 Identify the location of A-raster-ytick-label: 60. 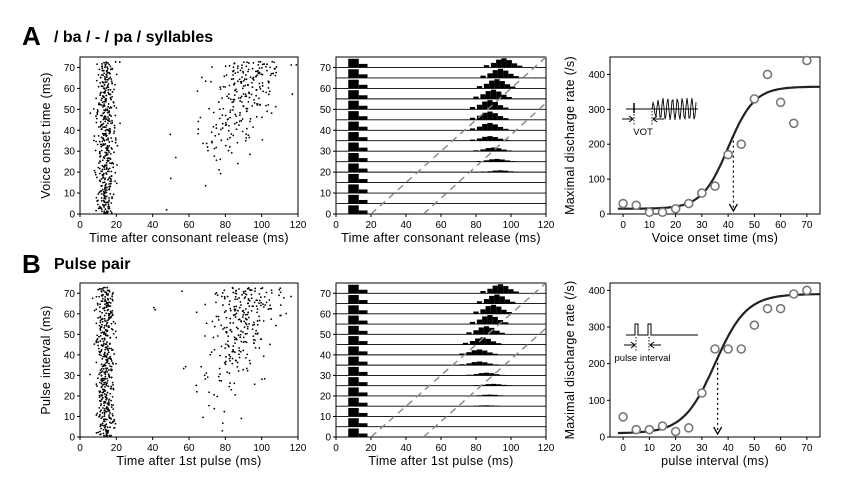
(70, 89).